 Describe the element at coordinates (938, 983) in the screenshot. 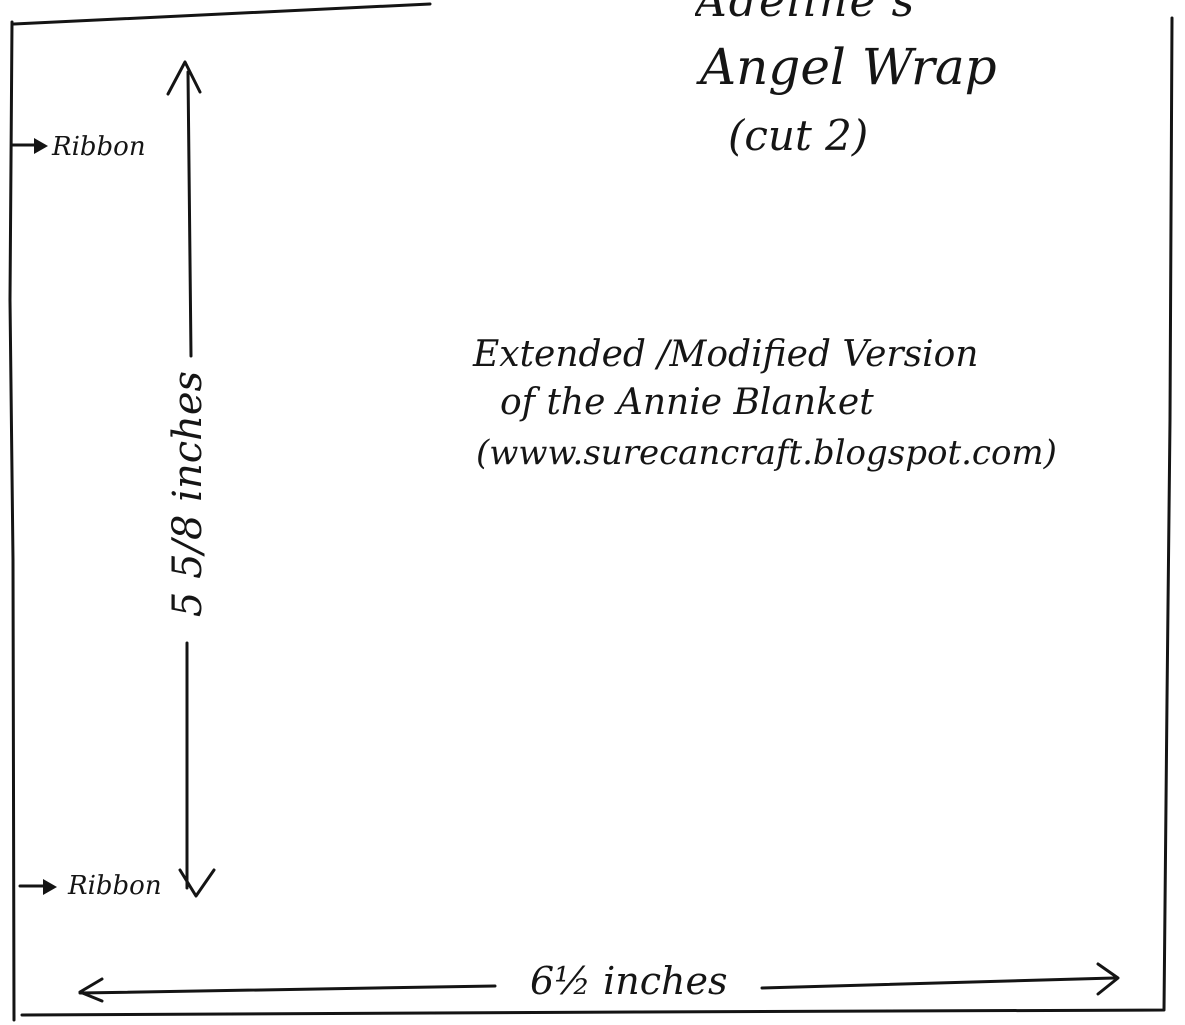

I see `width-arrow-right-line` at that location.